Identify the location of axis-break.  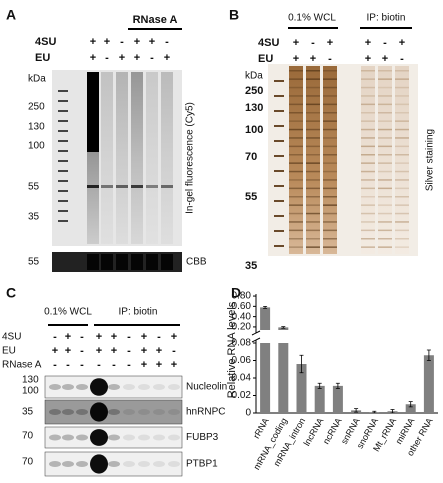
(256, 340).